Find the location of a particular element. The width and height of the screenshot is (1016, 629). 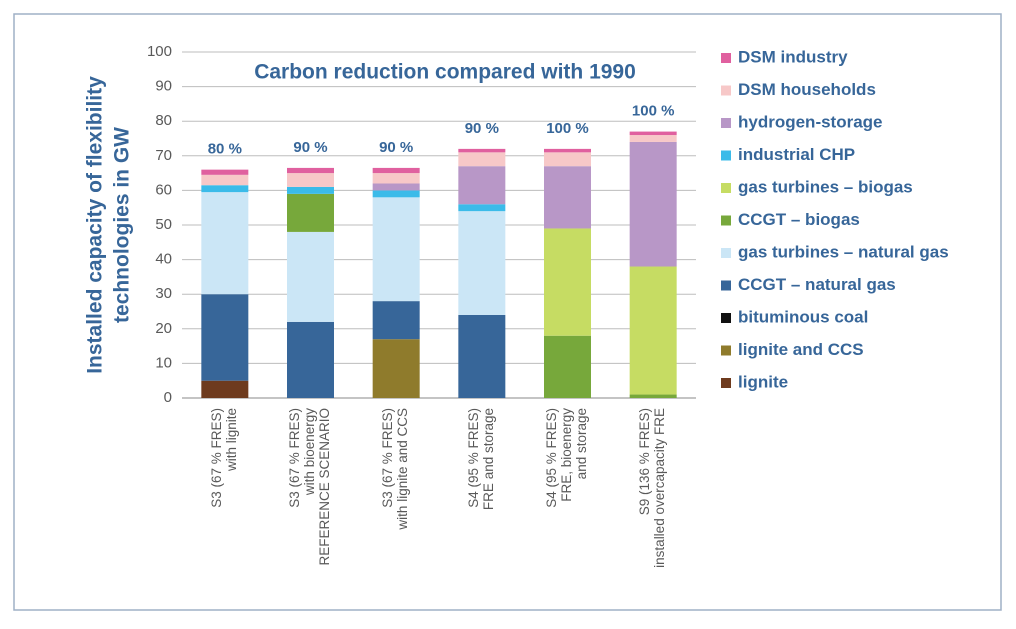

y-tick-label: 30 is located at coordinates (163, 293).